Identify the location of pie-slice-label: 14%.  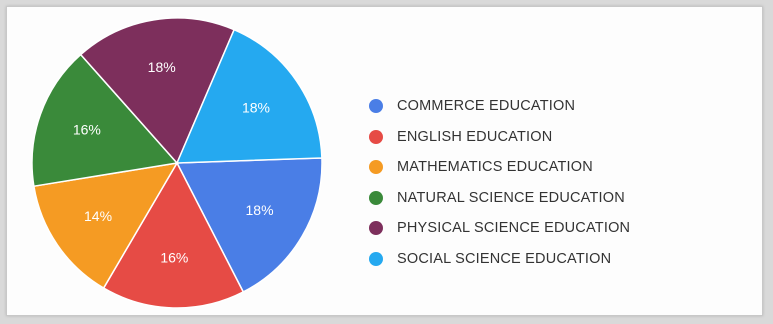
(98, 216).